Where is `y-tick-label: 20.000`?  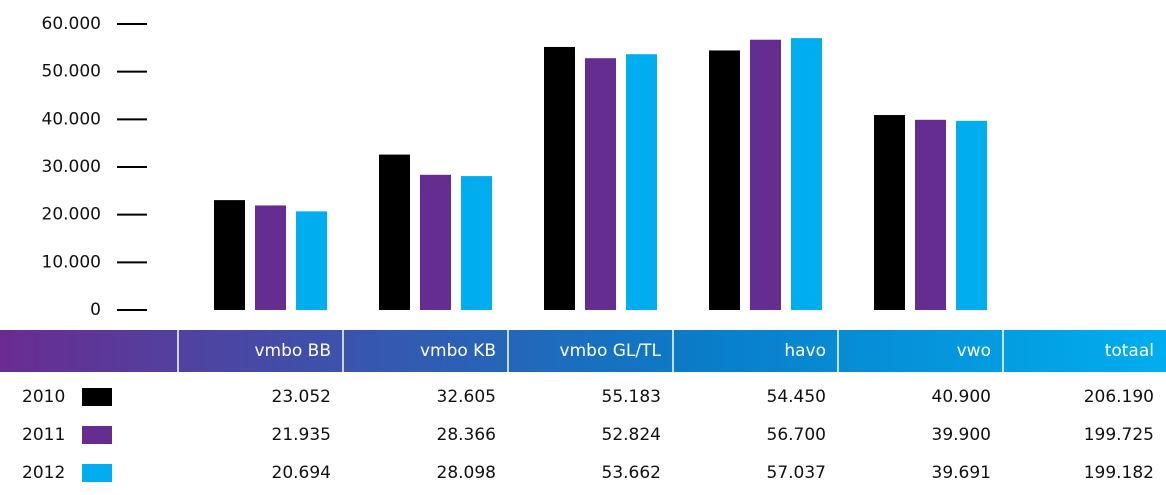
y-tick-label: 20.000 is located at coordinates (71, 215).